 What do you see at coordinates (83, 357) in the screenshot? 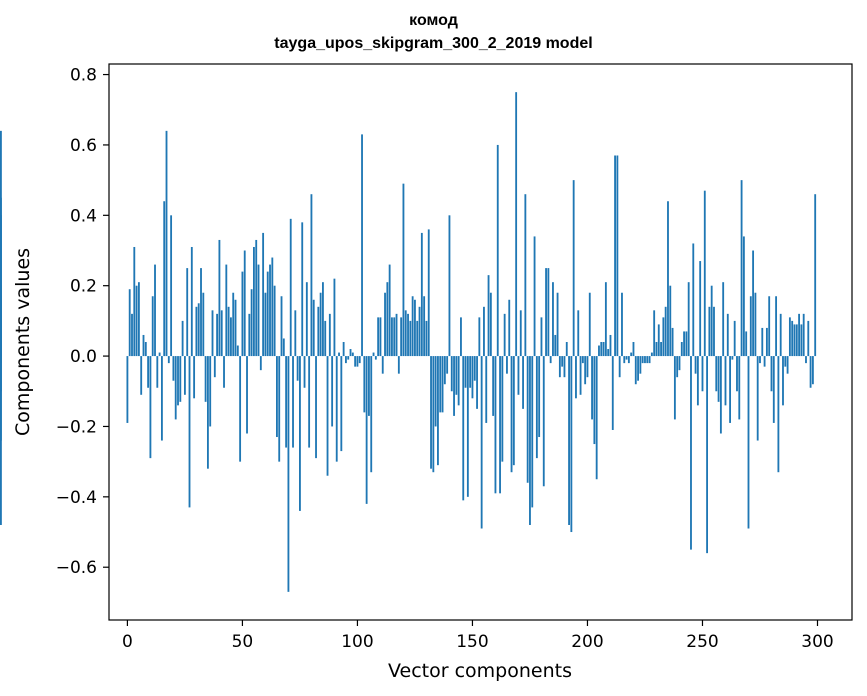
I see `y-tick-label: 0.0` at bounding box center [83, 357].